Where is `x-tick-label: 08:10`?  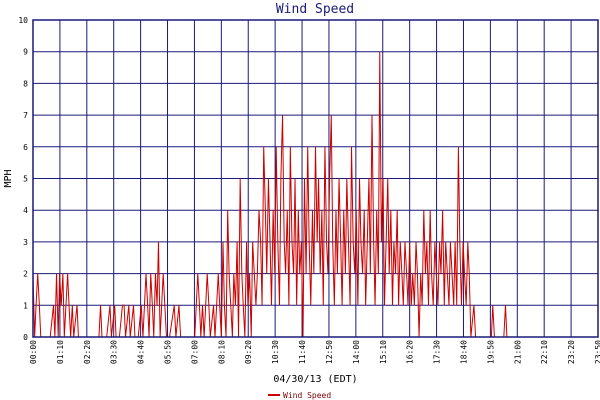 x-tick-label: 08:10 is located at coordinates (221, 352).